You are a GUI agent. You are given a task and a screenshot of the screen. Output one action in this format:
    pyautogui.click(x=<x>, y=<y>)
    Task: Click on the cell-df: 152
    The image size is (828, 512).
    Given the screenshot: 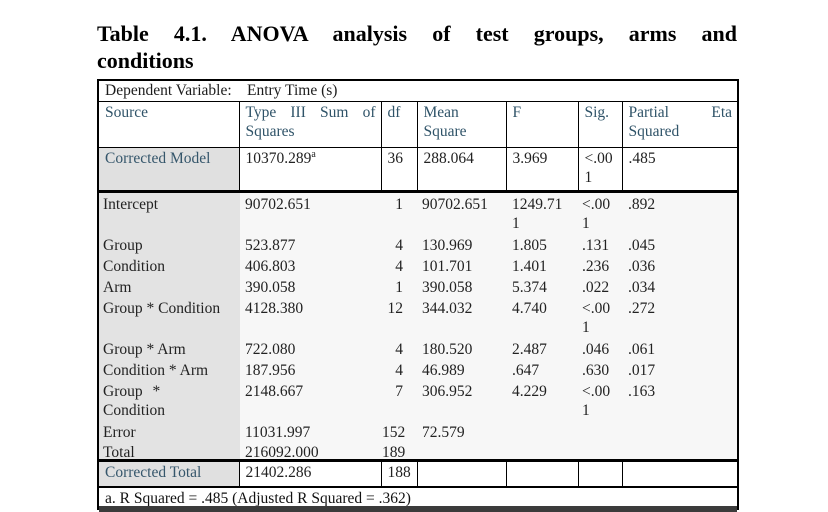 What is the action you would take?
    pyautogui.click(x=394, y=432)
    